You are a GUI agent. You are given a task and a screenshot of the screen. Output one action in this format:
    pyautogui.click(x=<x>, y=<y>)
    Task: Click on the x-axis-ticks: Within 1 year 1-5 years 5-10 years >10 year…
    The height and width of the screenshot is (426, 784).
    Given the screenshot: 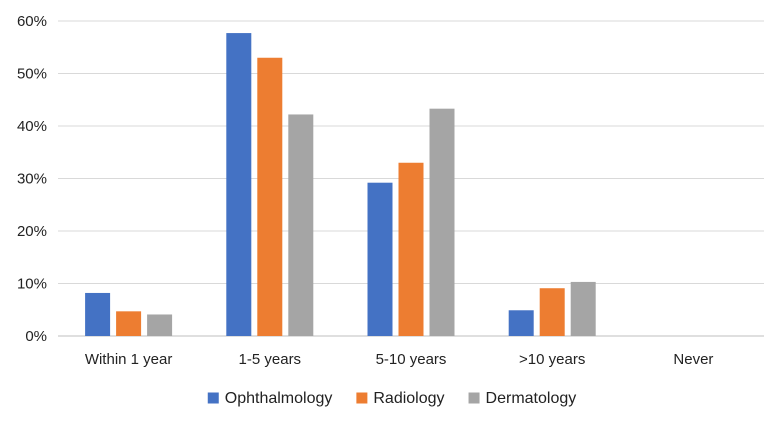 What is the action you would take?
    pyautogui.click(x=399, y=359)
    